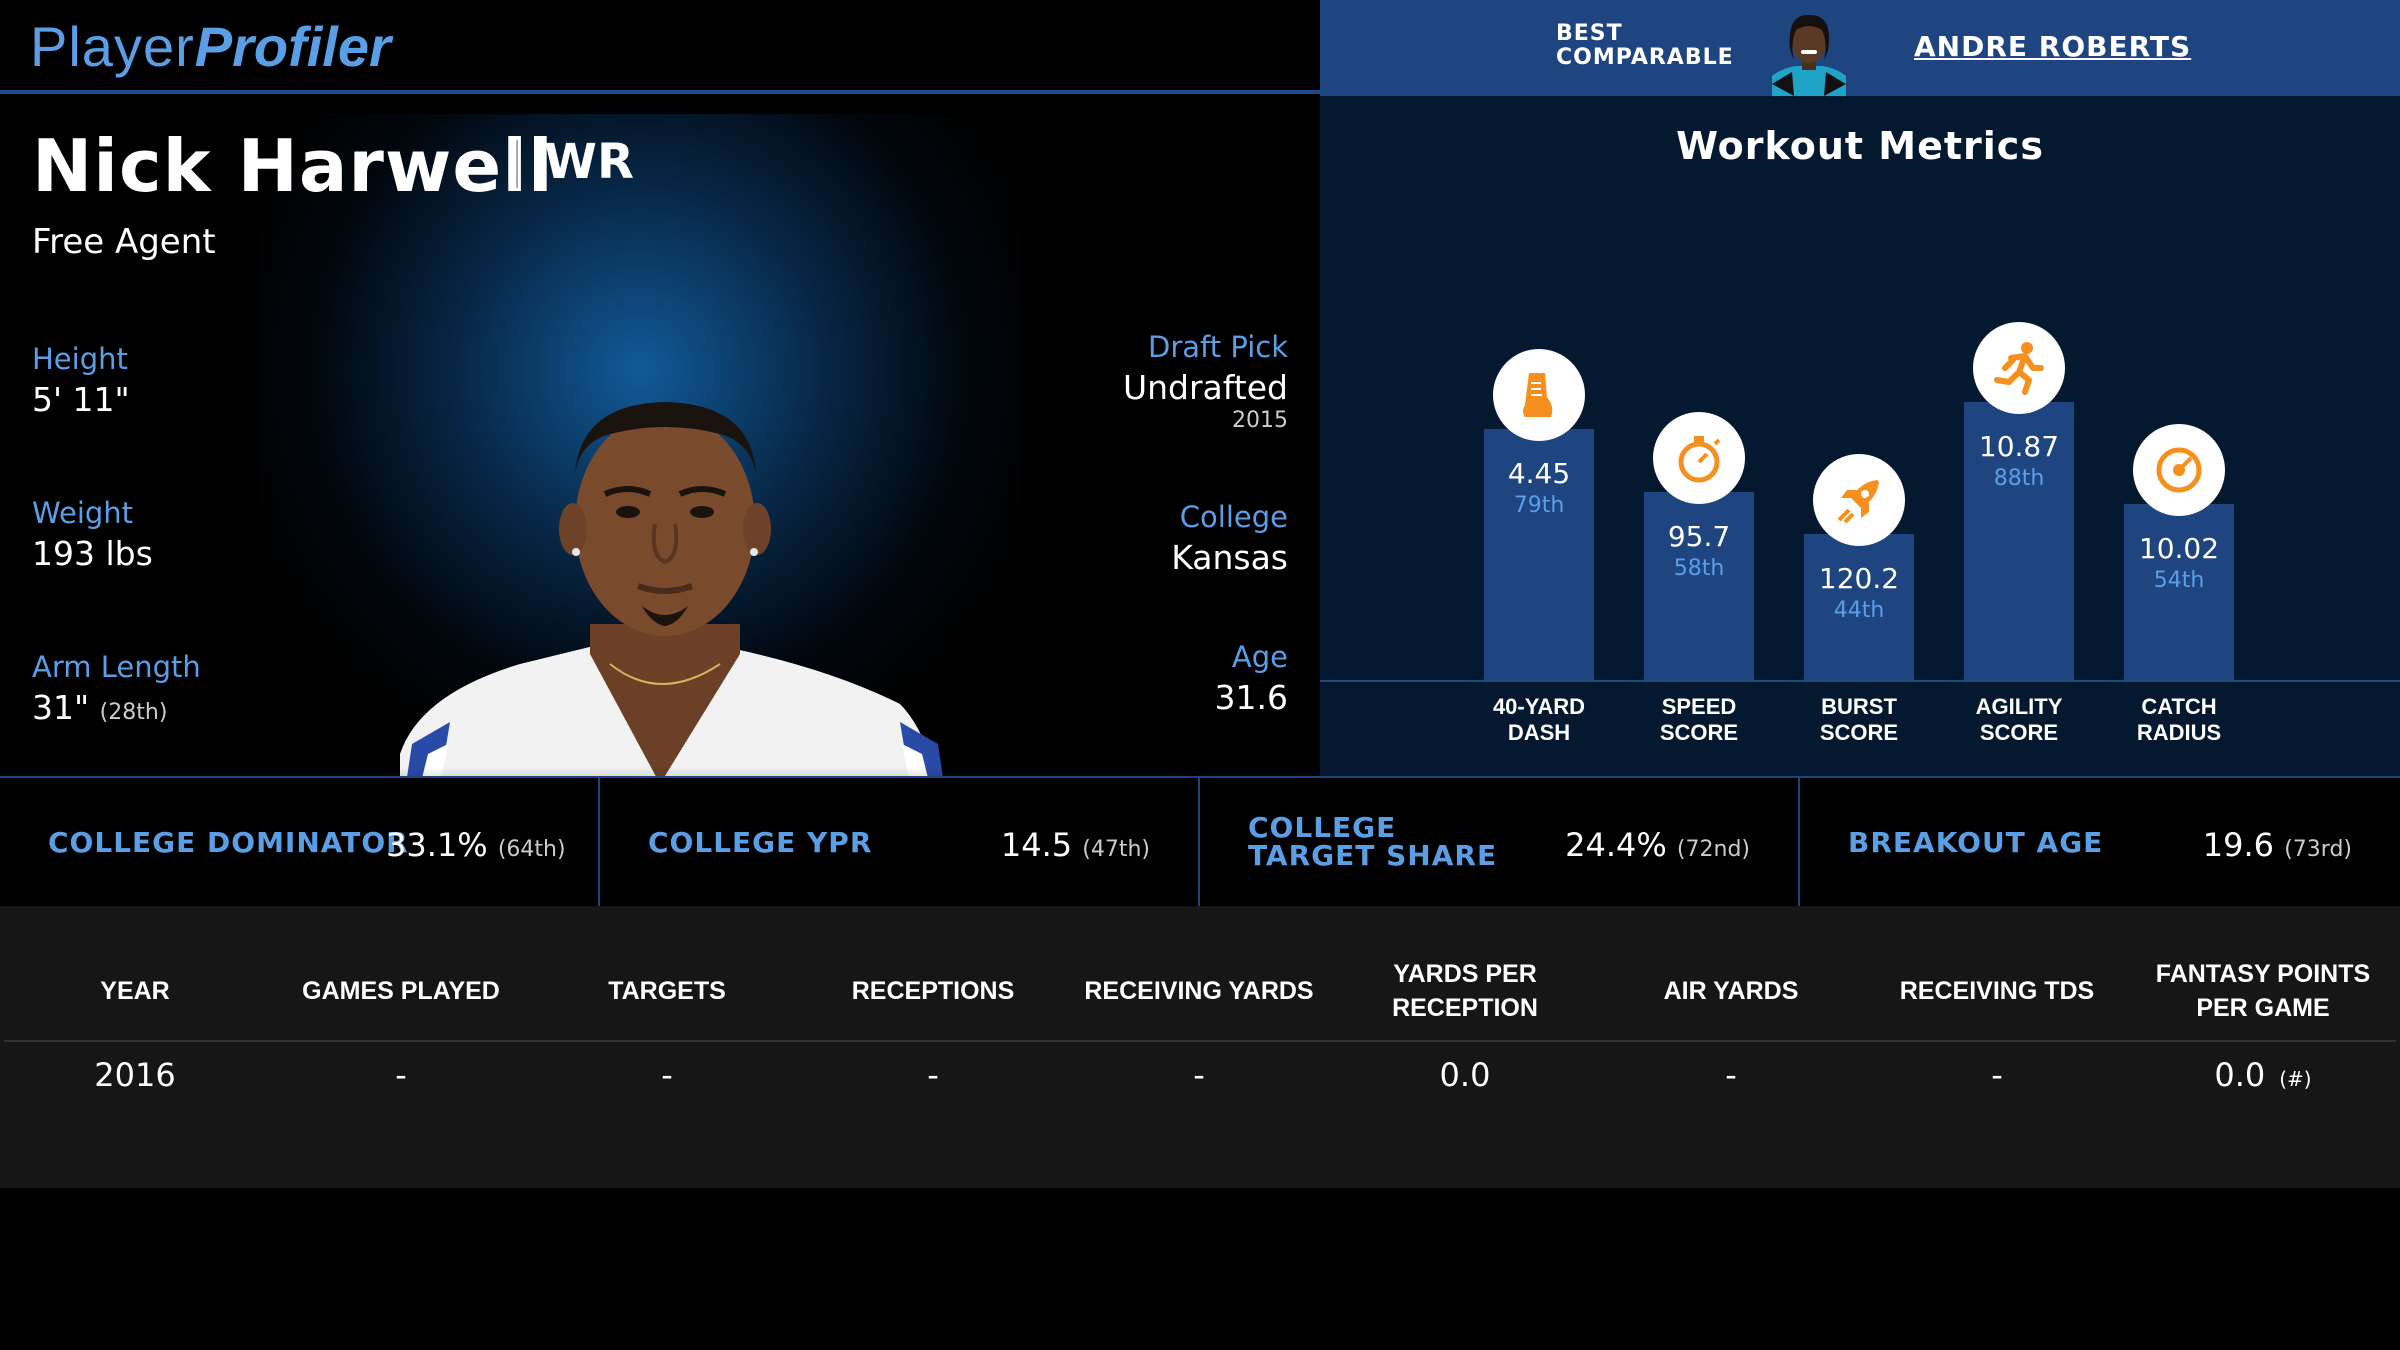 This screenshot has width=2400, height=1350. Describe the element at coordinates (2053, 46) in the screenshot. I see `comparable-player-link: ANDRE ROBERTS` at that location.